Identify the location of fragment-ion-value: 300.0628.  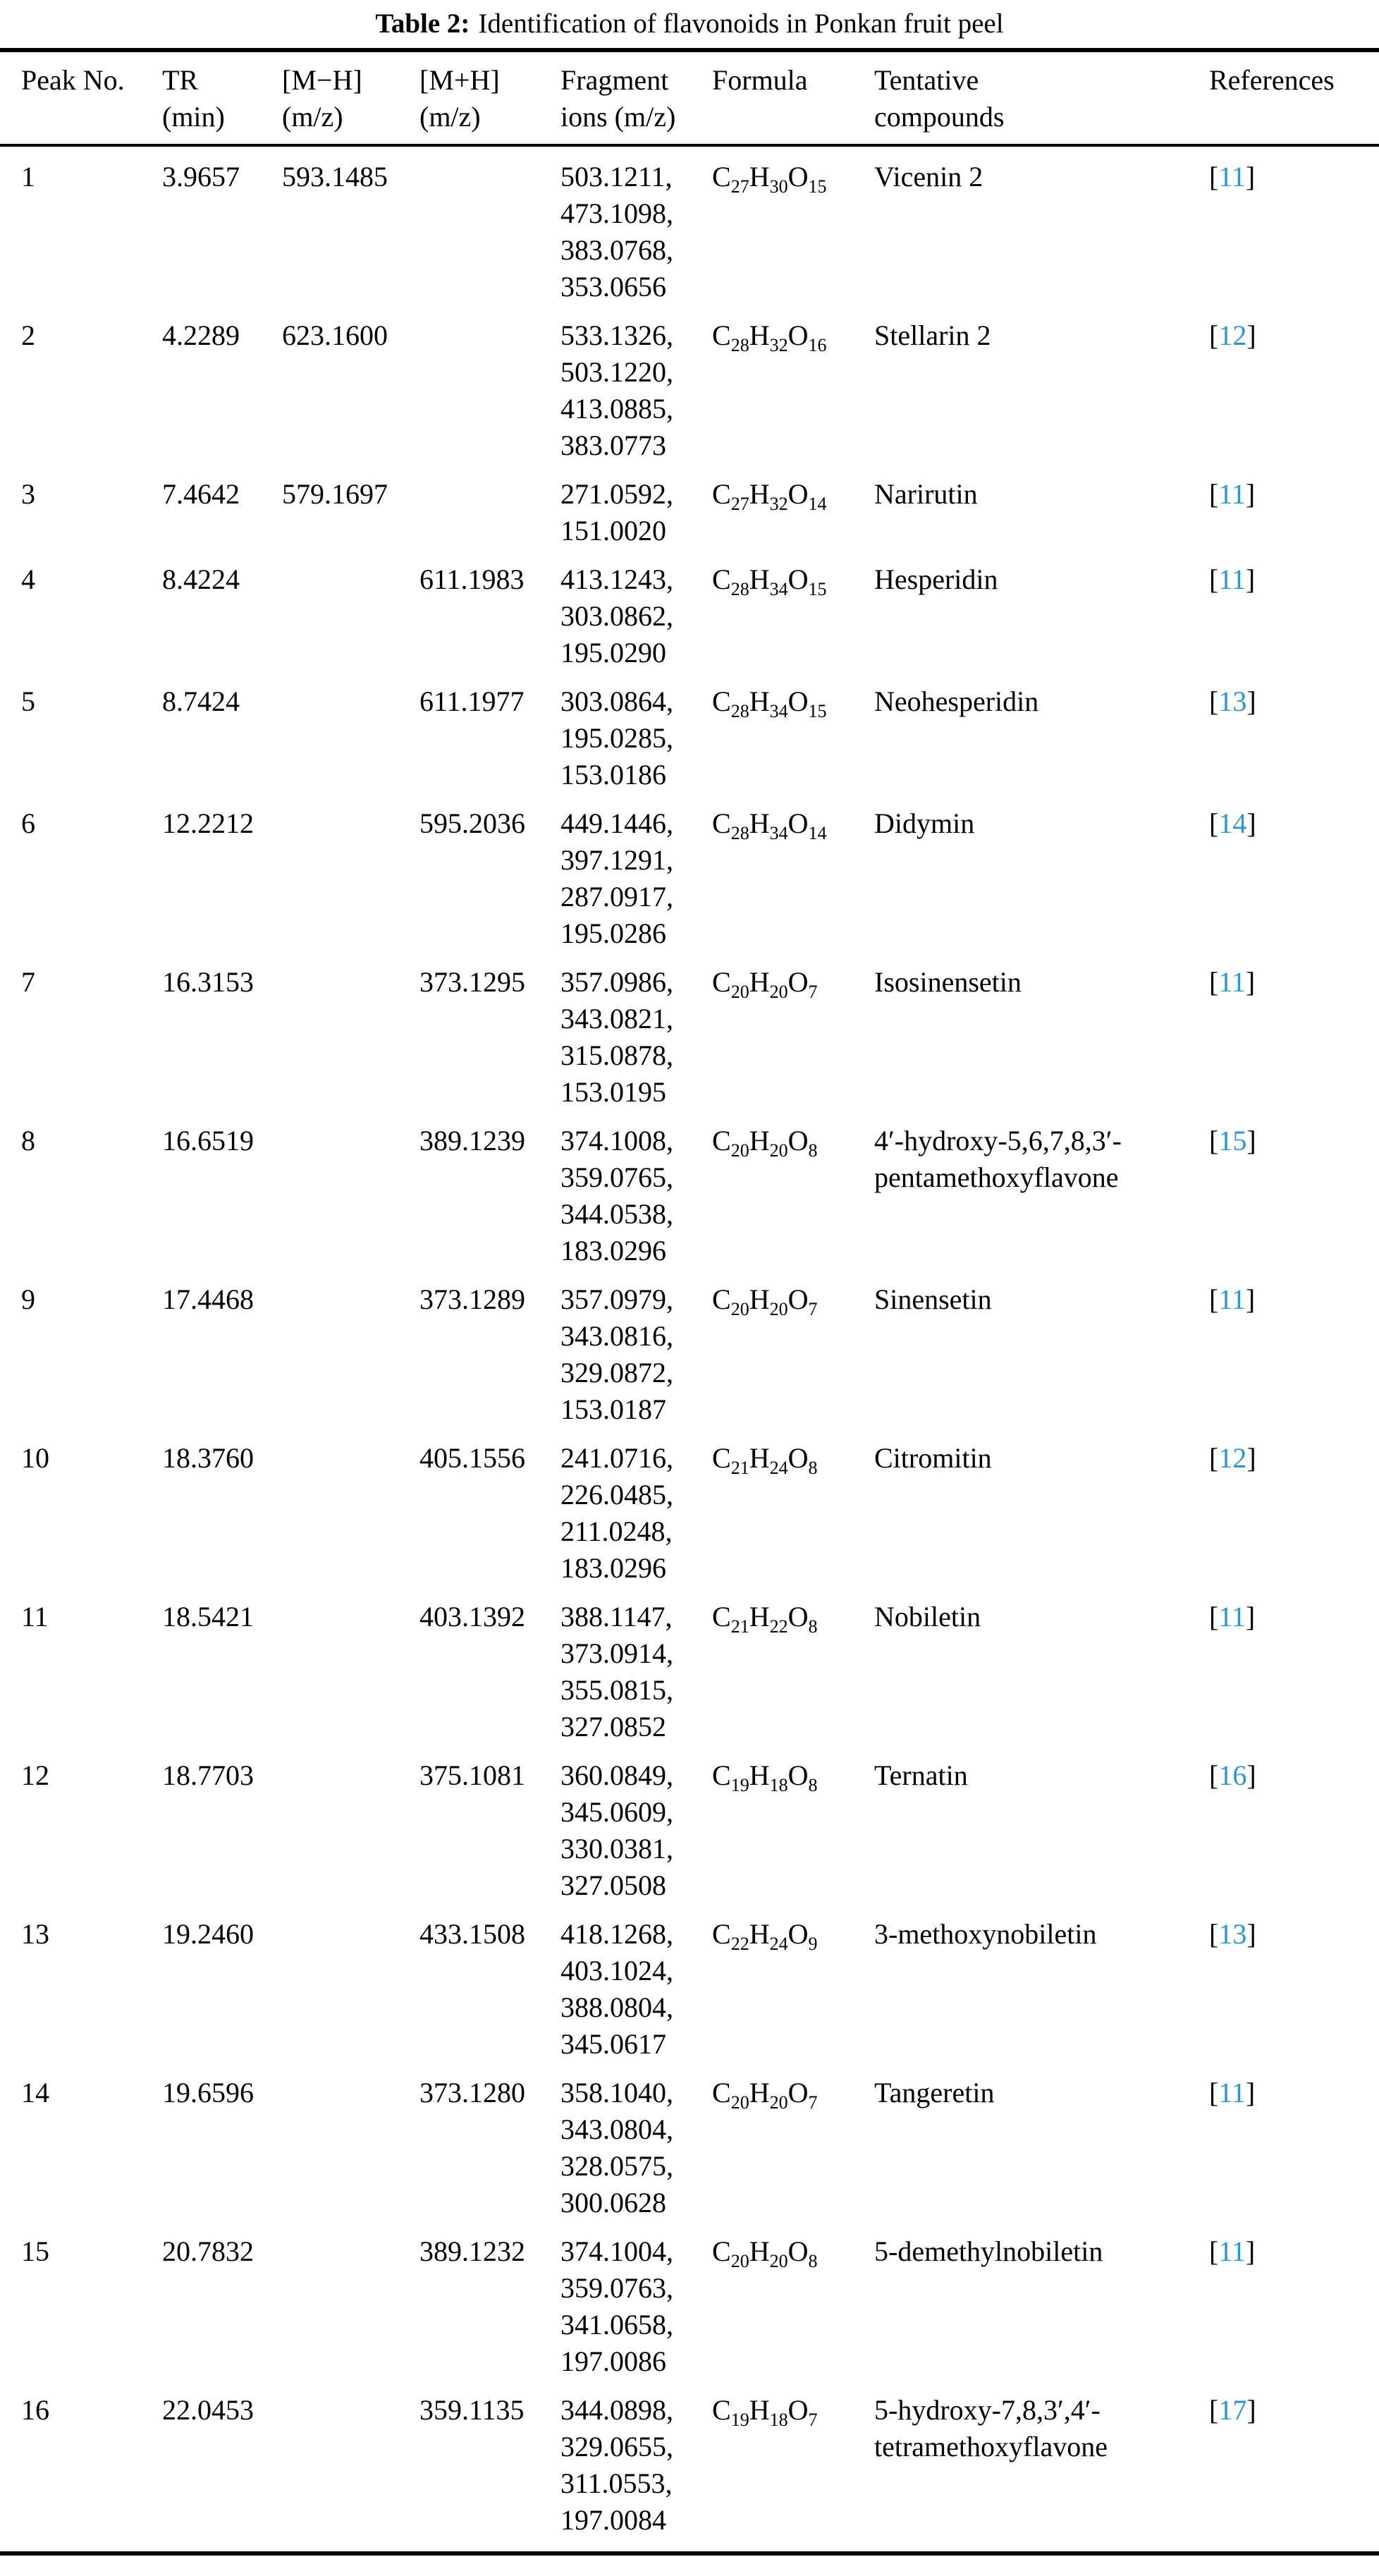
(613, 2202).